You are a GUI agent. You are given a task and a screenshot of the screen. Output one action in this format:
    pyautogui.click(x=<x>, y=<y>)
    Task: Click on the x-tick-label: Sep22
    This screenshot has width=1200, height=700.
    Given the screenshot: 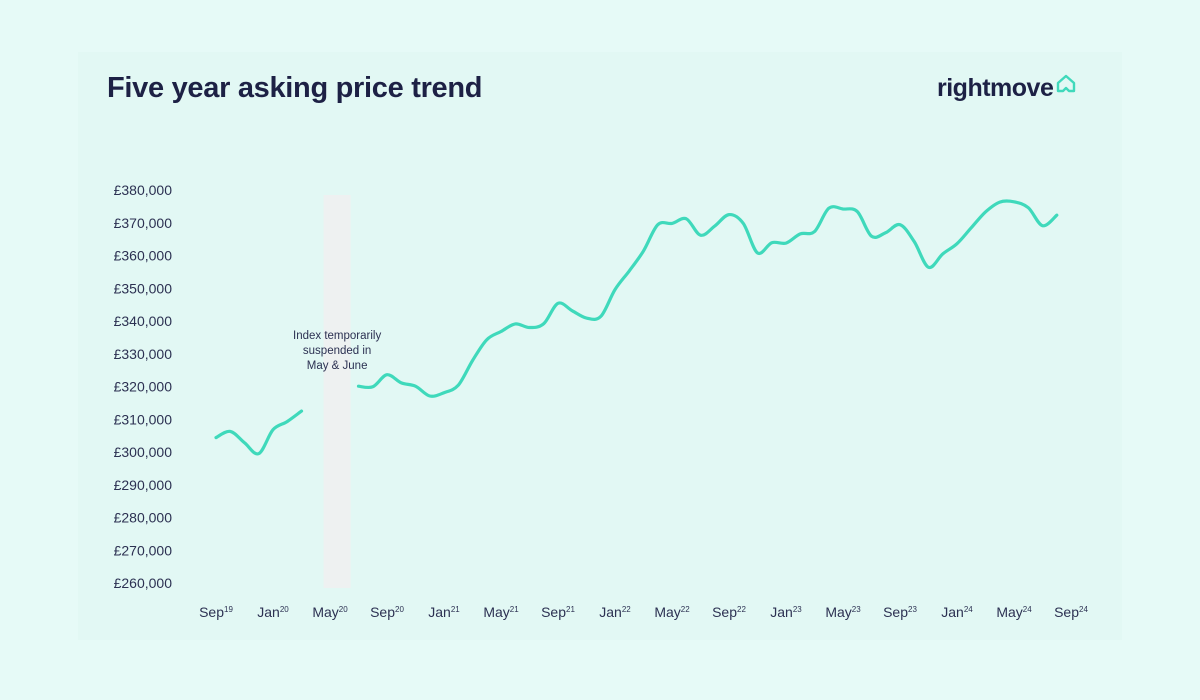 What is the action you would take?
    pyautogui.click(x=729, y=612)
    